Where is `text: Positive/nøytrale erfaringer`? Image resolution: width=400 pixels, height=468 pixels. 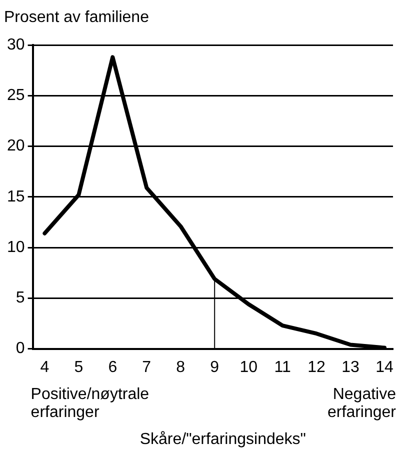 text: Positive/nøytrale erfaringer is located at coordinates (90, 403).